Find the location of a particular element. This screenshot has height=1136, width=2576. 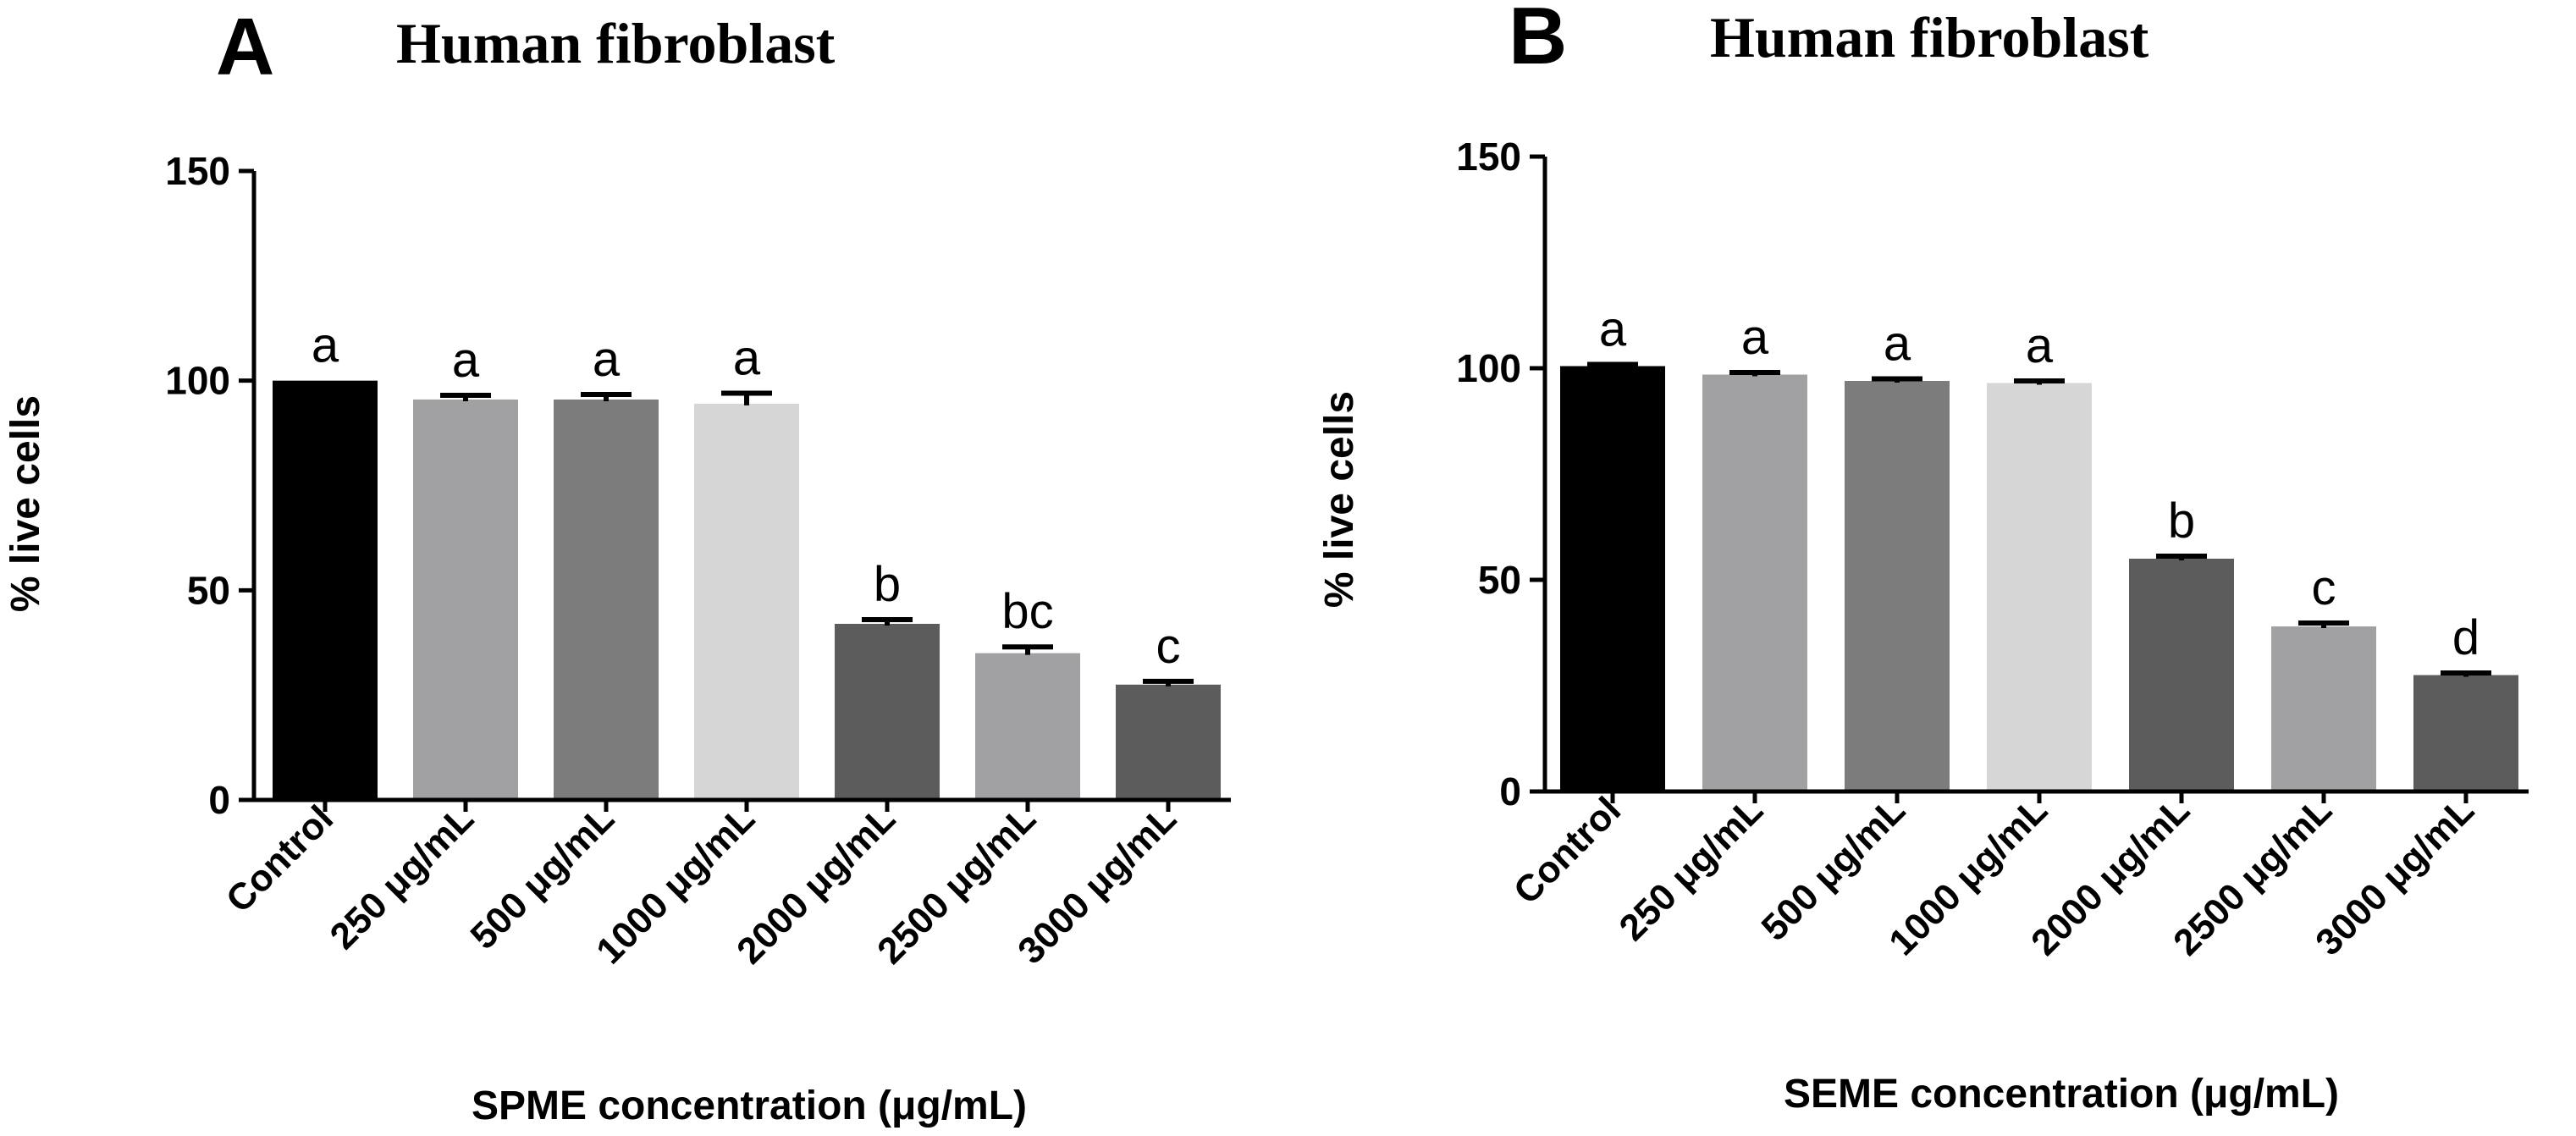

significance-label-b-4: b is located at coordinates (2182, 521).